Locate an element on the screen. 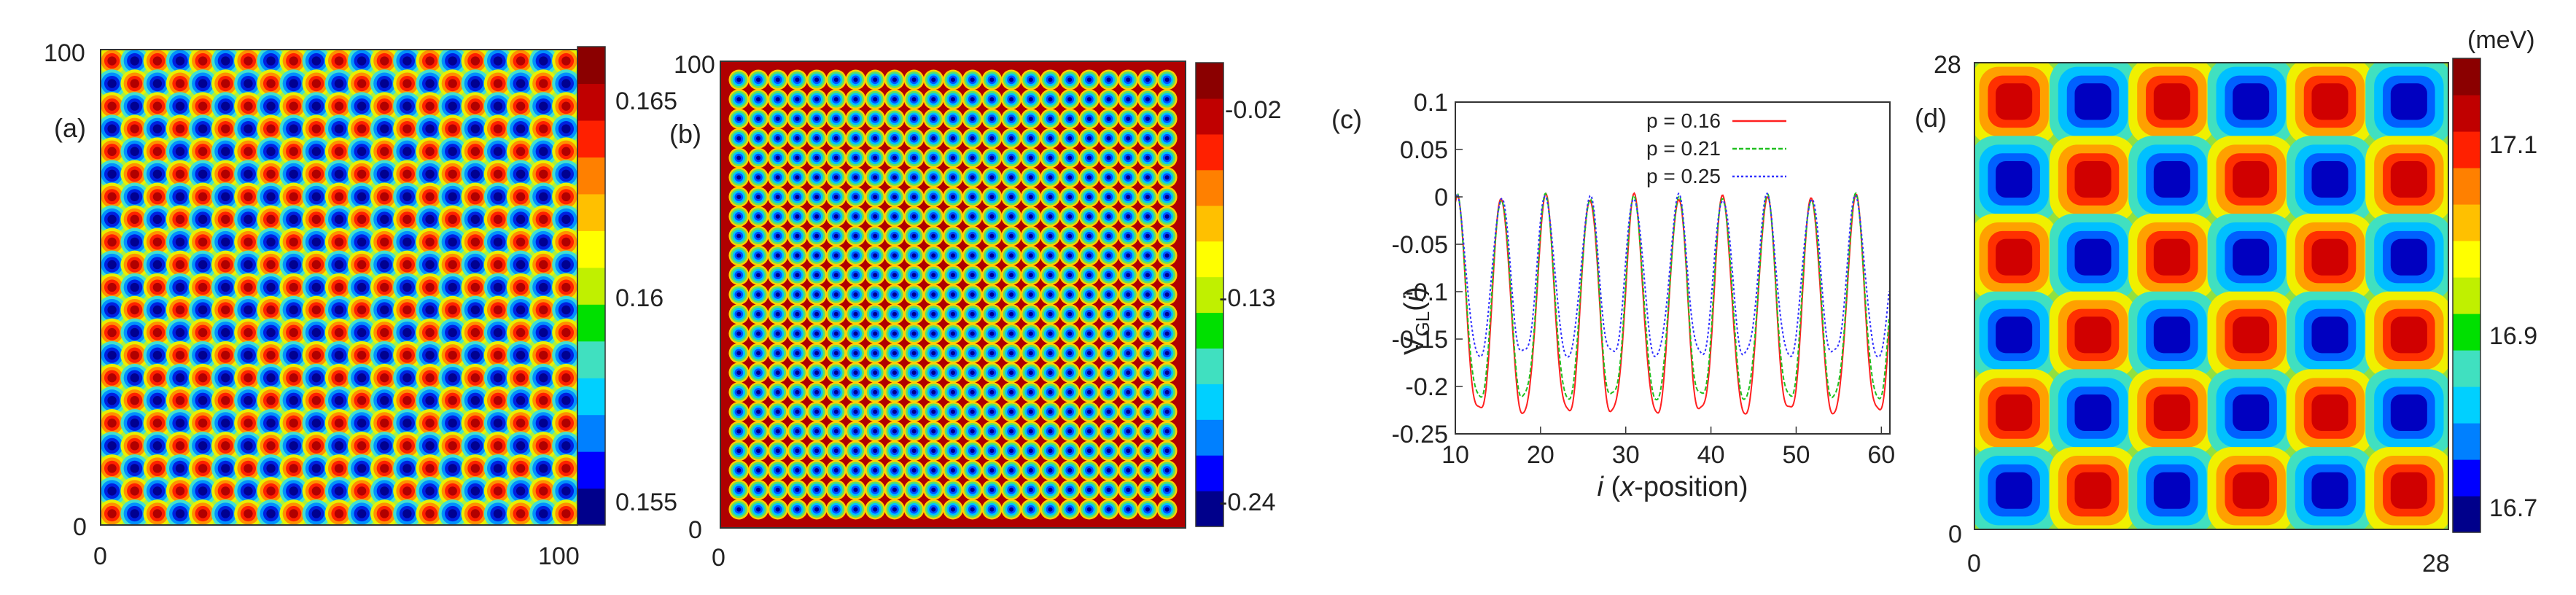 The height and width of the screenshot is (595, 2576). y-tick-b-min: 0 is located at coordinates (695, 530).